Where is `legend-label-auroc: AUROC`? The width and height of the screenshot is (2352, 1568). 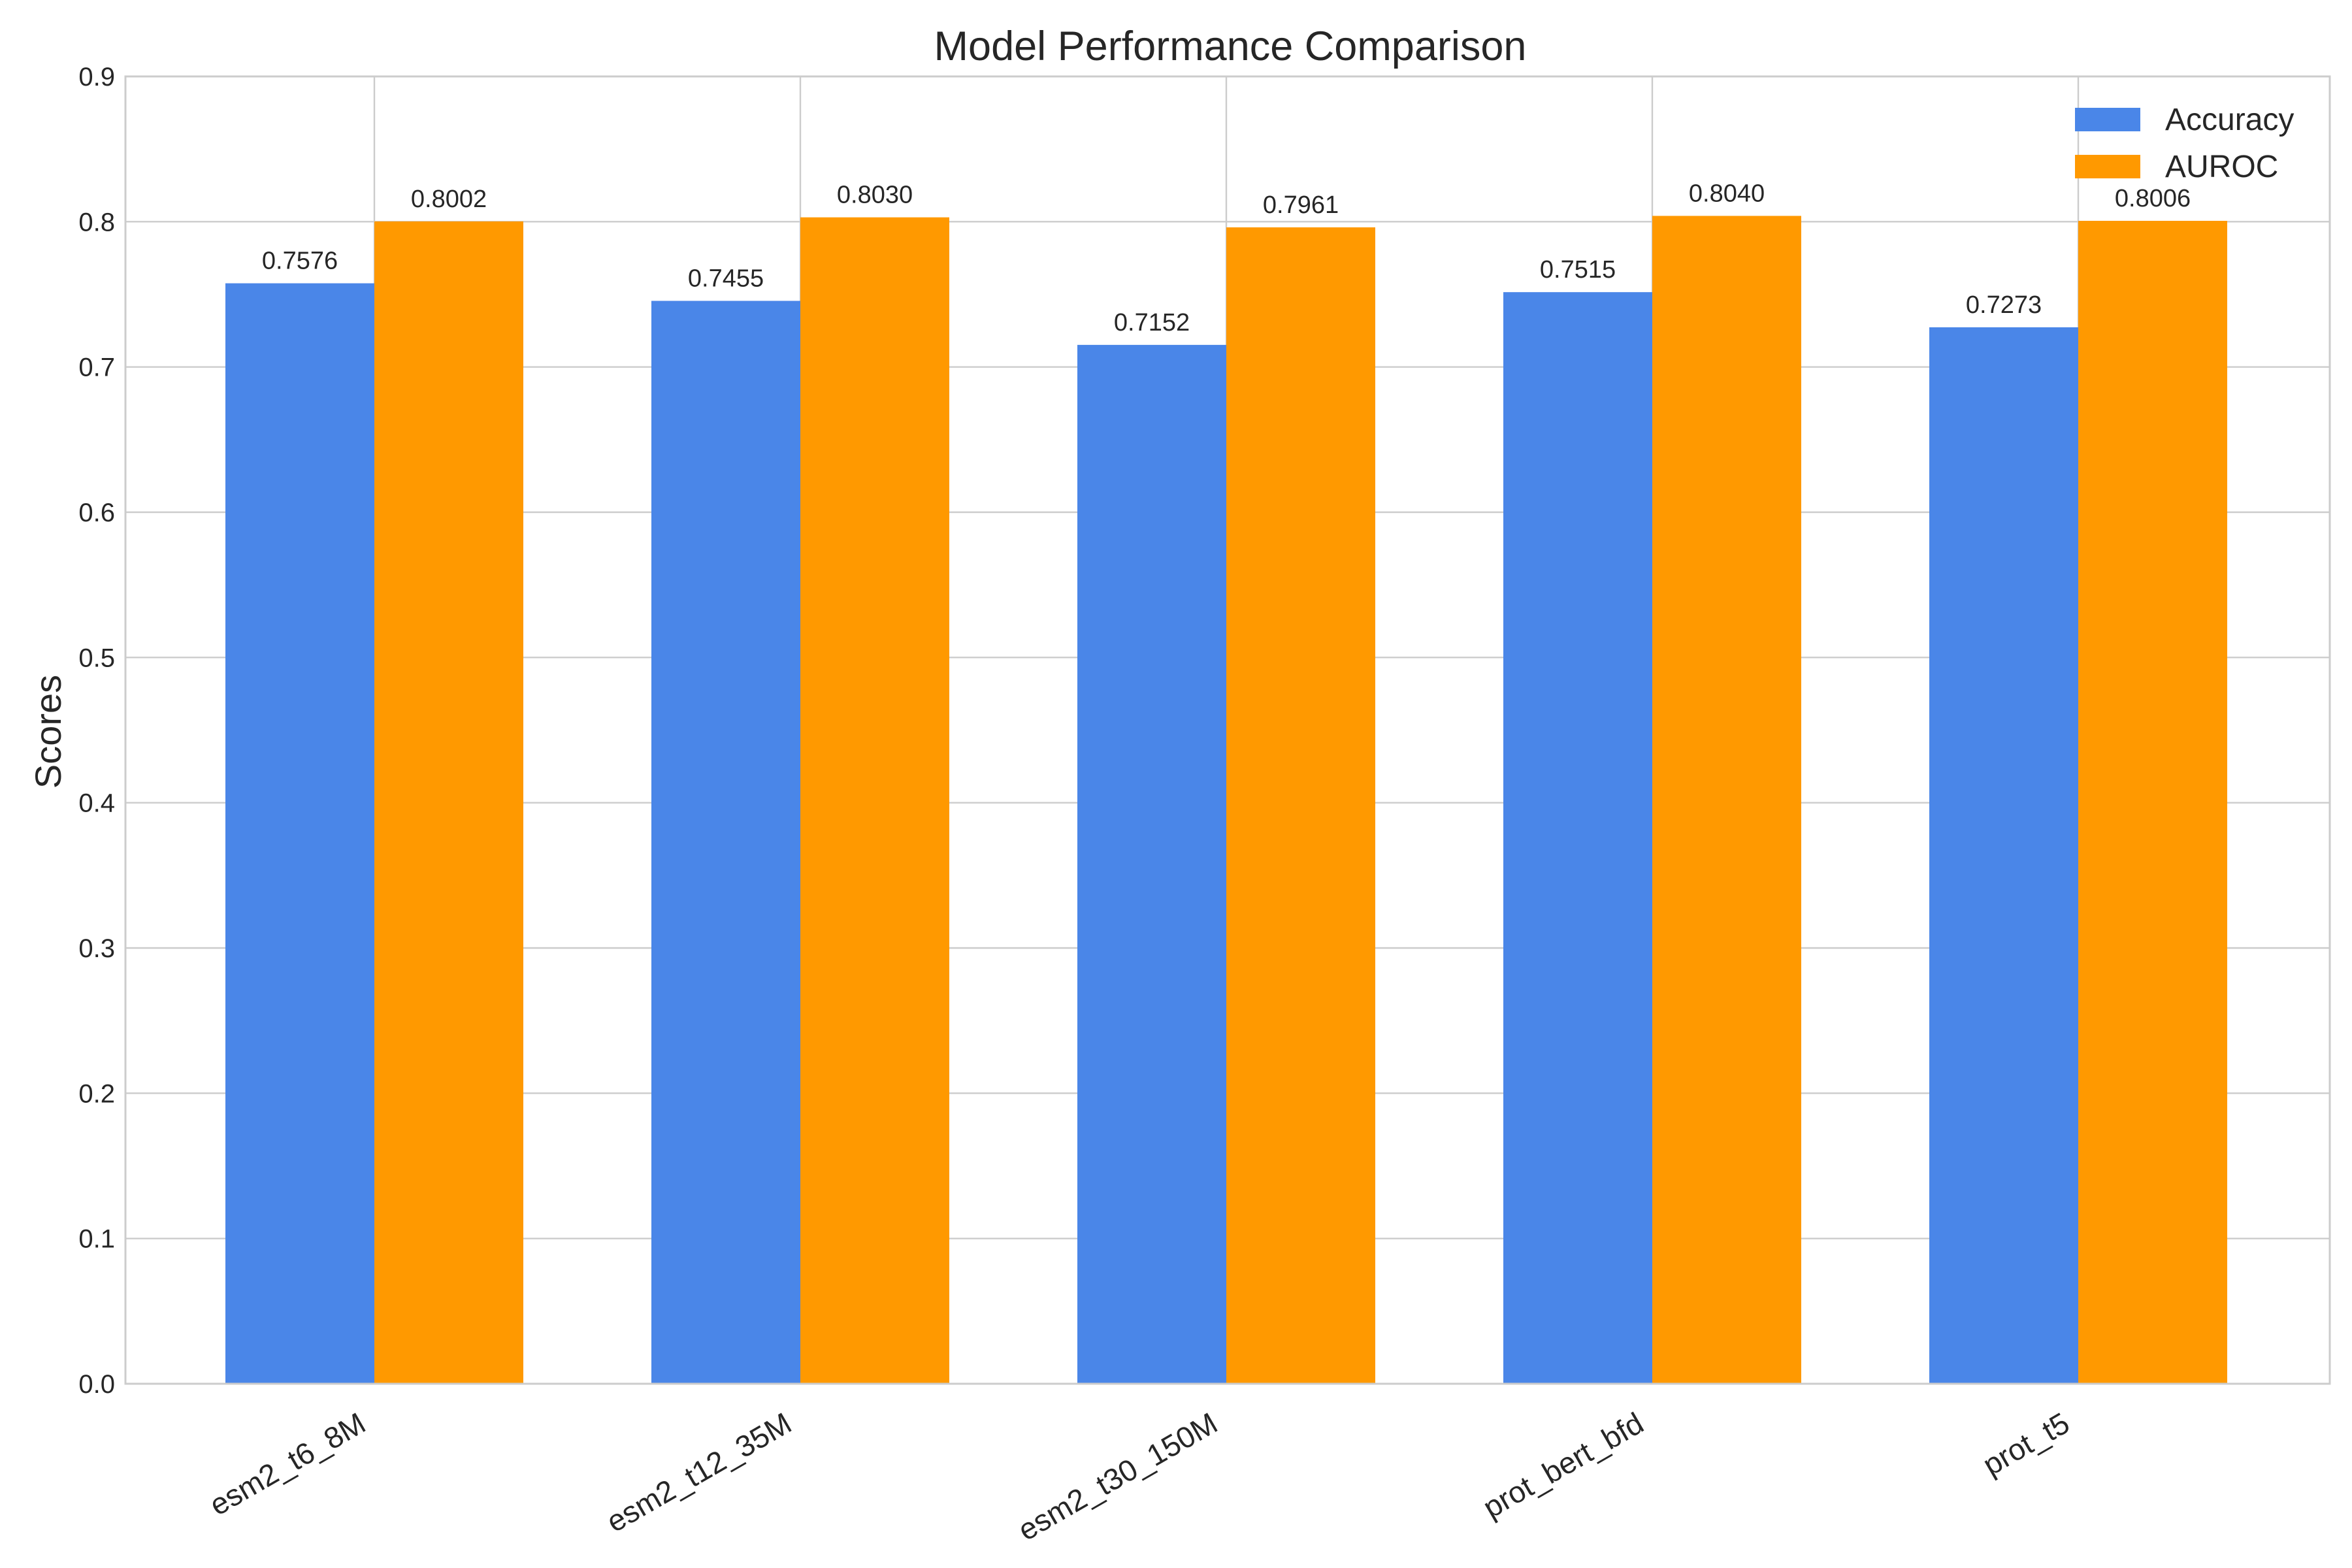
legend-label-auroc: AUROC is located at coordinates (2221, 167).